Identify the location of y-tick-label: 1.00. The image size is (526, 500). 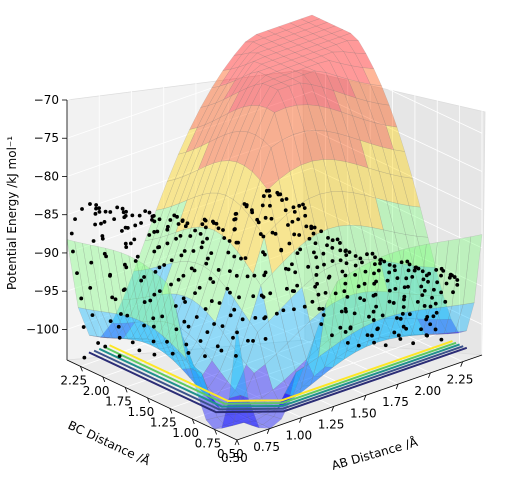
(185, 433).